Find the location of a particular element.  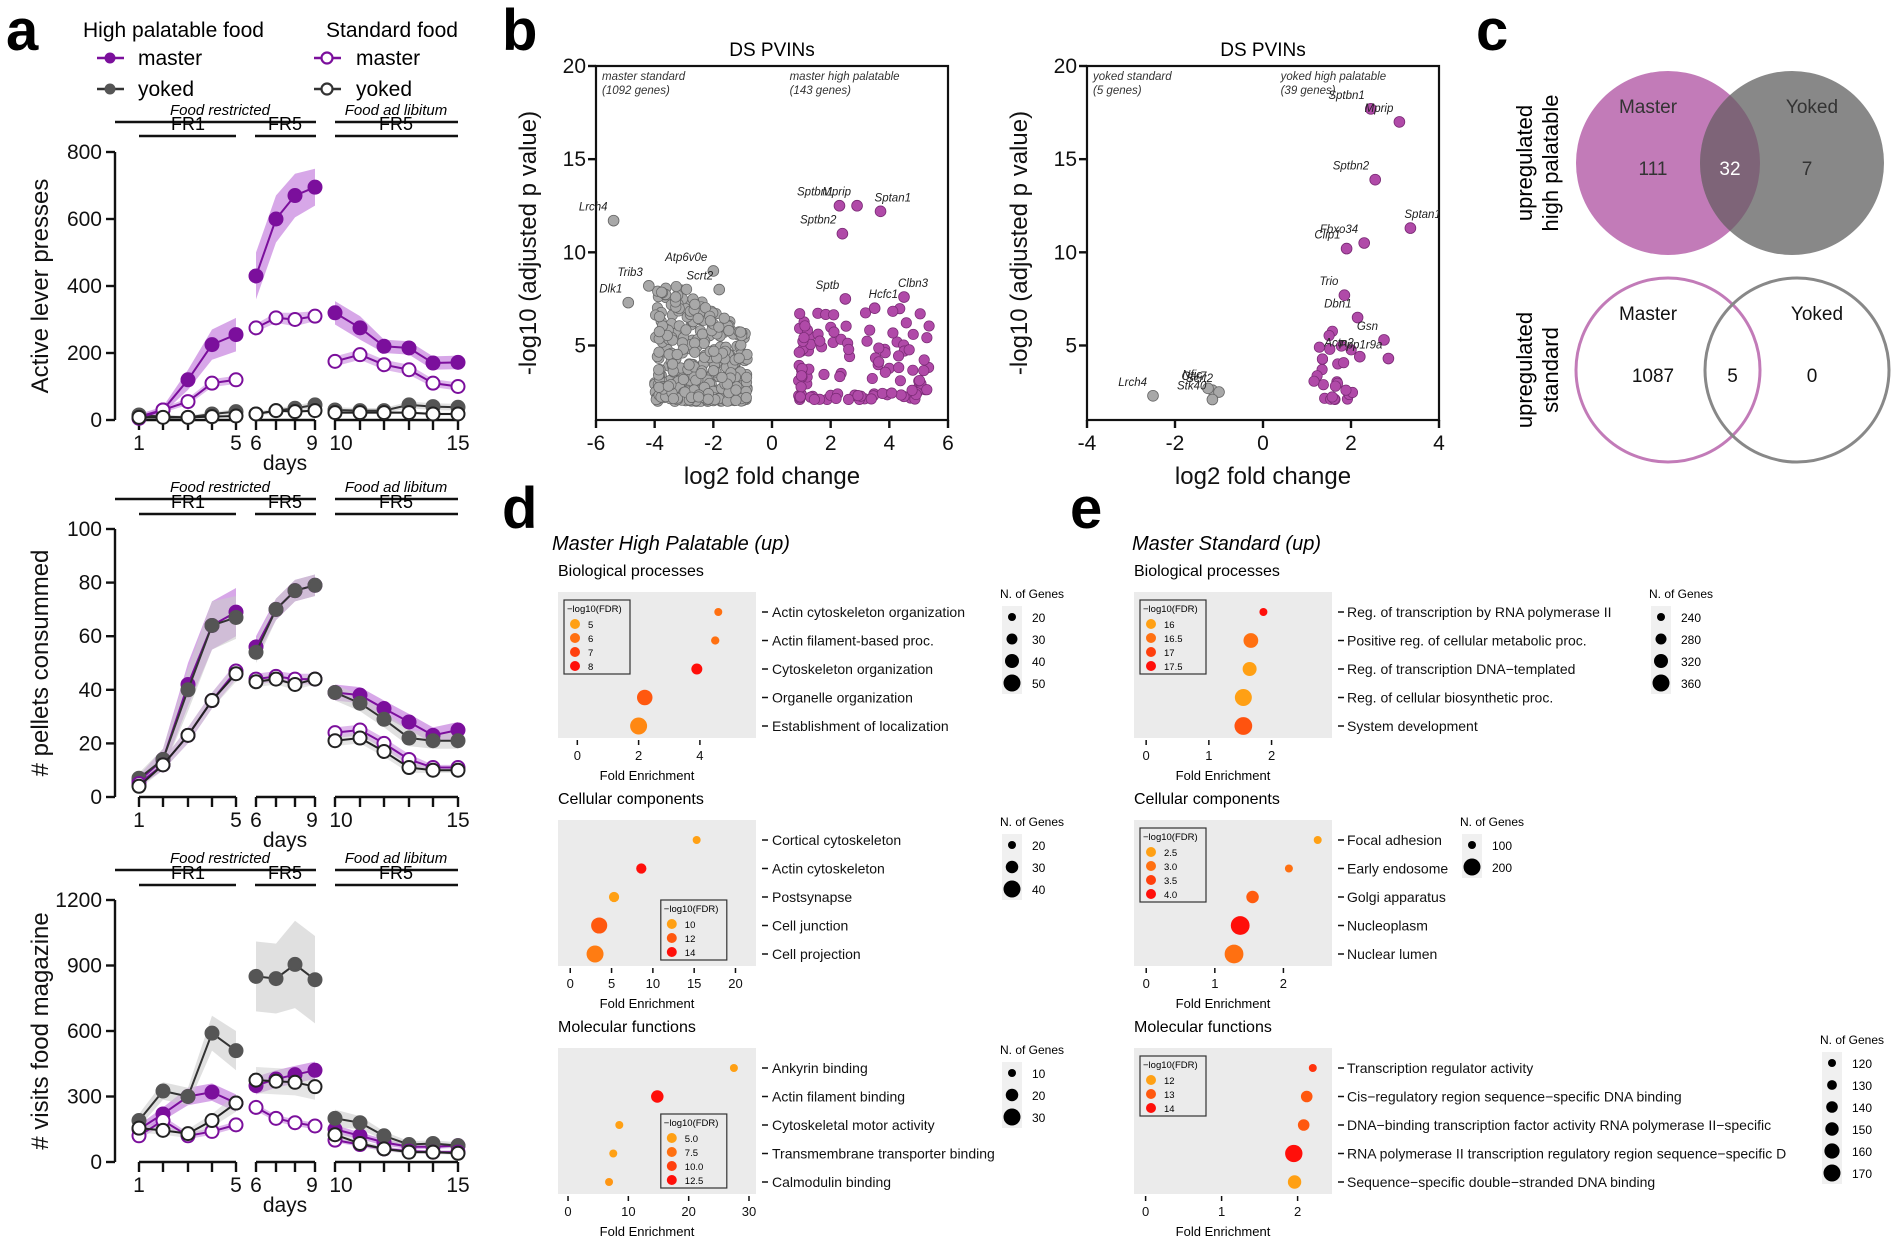

size-legend-value: 130 is located at coordinates (1862, 1086).